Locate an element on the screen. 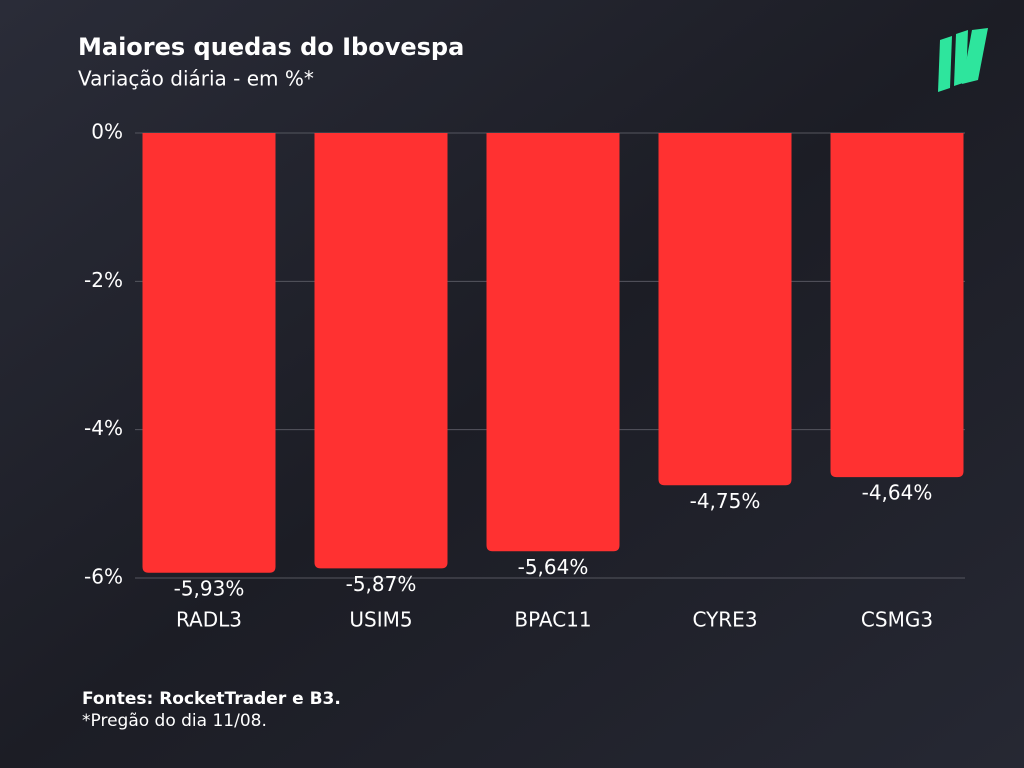 This screenshot has width=1024, height=768. value-label: -4,75% is located at coordinates (725, 501).